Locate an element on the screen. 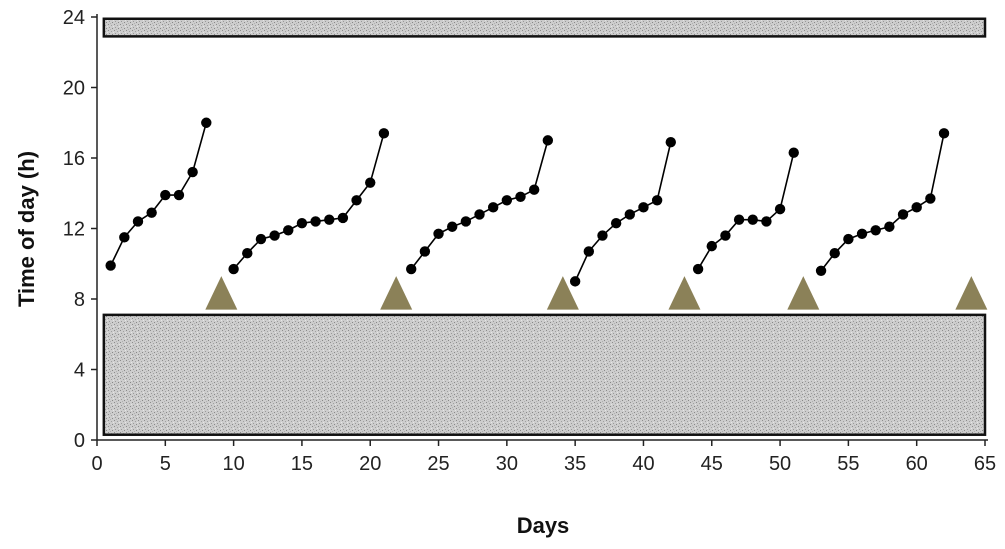 This screenshot has height=549, width=1005. x-tick-label: 40 is located at coordinates (643, 464).